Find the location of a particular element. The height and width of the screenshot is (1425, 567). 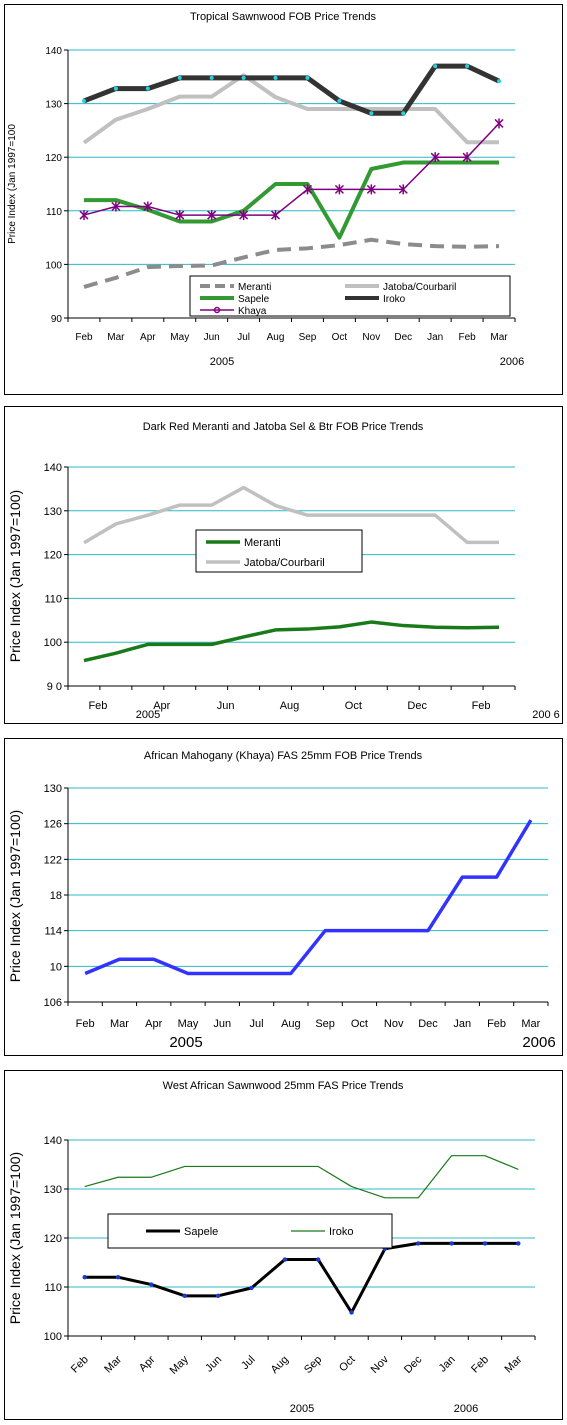

y-axis-label: Price Index (Jan 1997=100) is located at coordinates (15, 576).